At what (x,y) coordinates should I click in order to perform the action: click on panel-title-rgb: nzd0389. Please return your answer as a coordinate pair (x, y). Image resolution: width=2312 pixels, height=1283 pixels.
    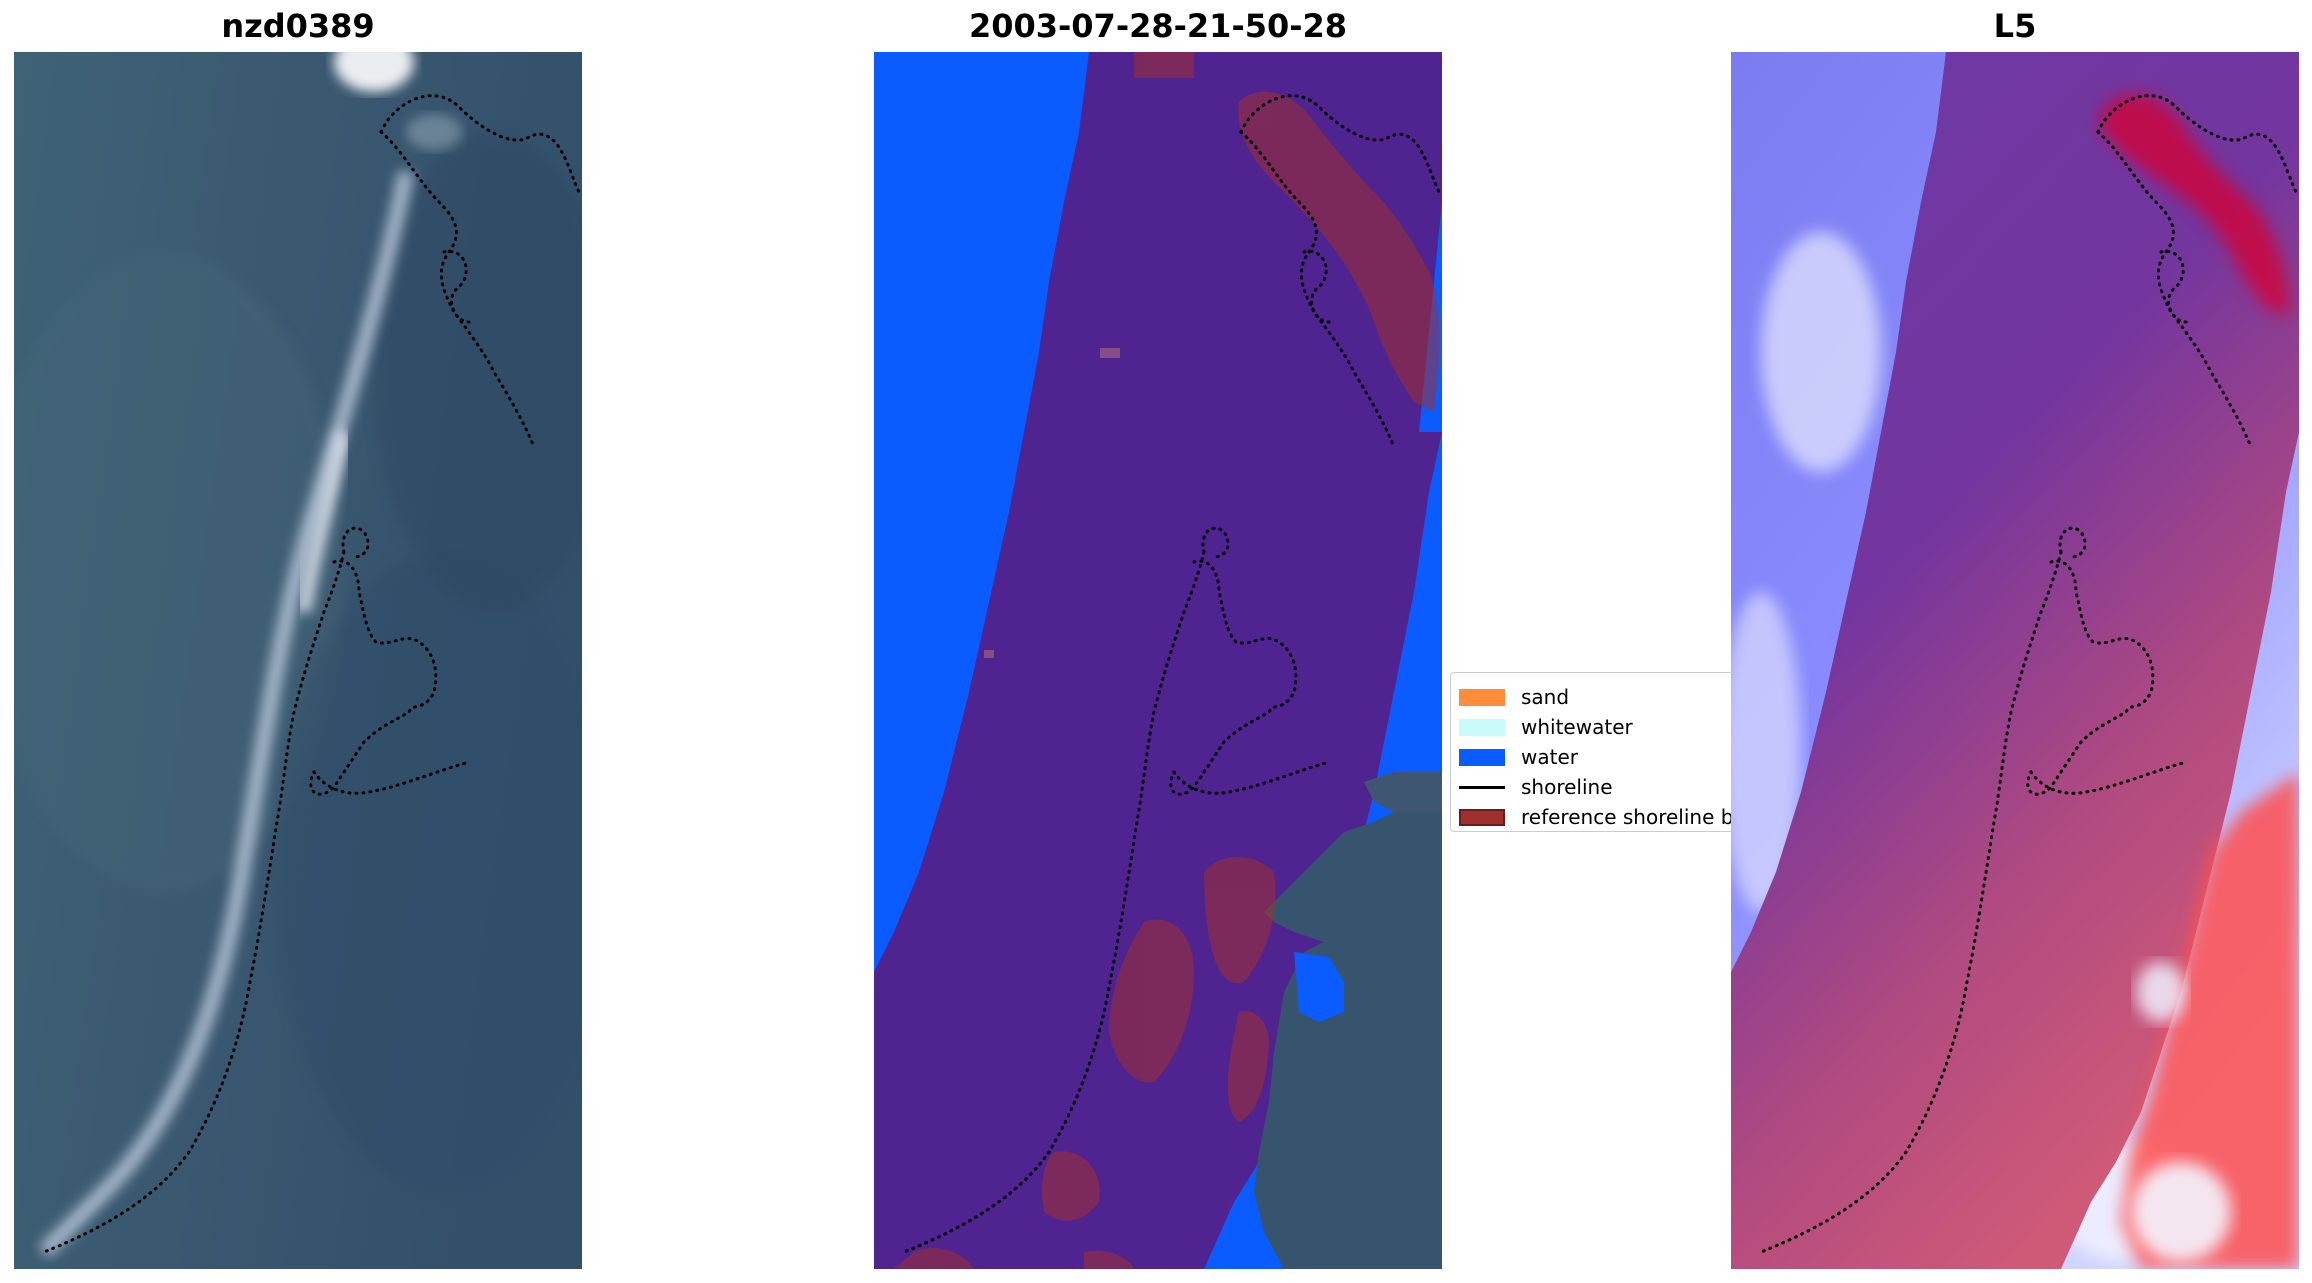
    Looking at the image, I should click on (298, 26).